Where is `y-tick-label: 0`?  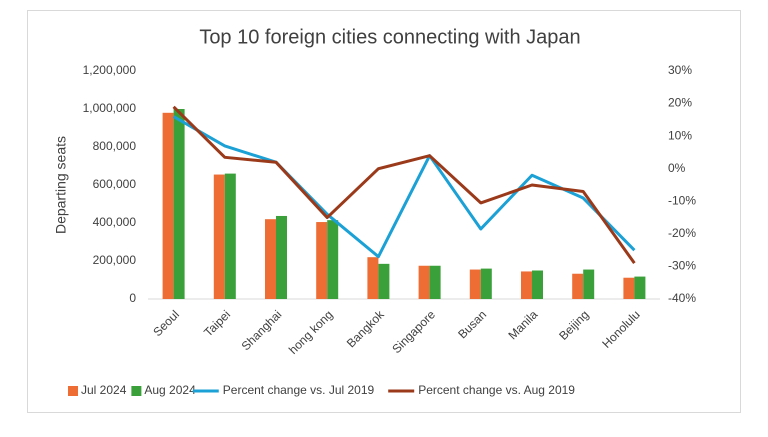 y-tick-label: 0 is located at coordinates (132, 298).